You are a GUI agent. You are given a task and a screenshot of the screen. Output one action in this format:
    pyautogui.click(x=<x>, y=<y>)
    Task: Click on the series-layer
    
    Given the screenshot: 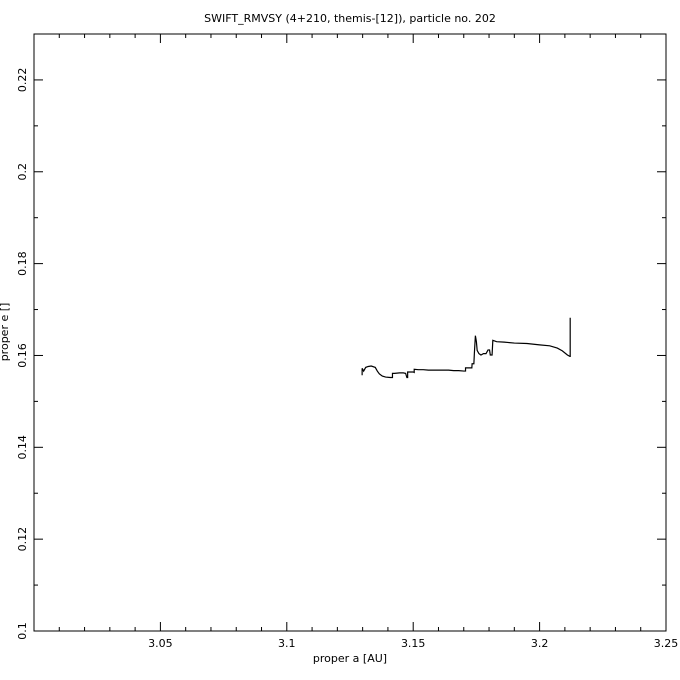 What is the action you would take?
    pyautogui.click(x=466, y=348)
    